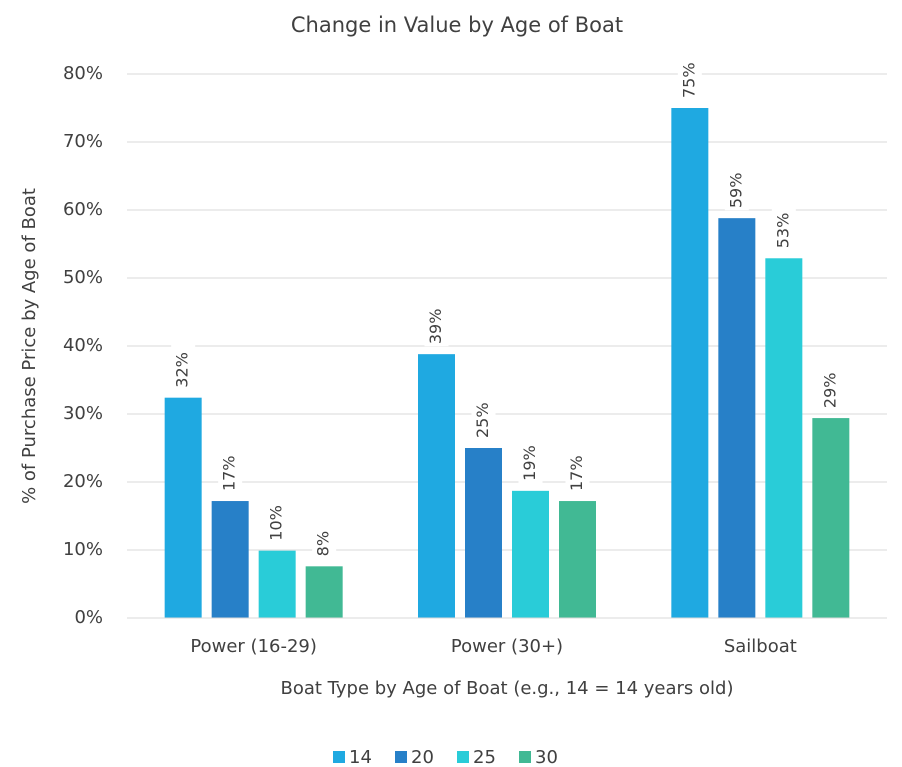 This screenshot has height=767, width=902. Describe the element at coordinates (829, 391) in the screenshot. I see `value-label: 29%` at that location.